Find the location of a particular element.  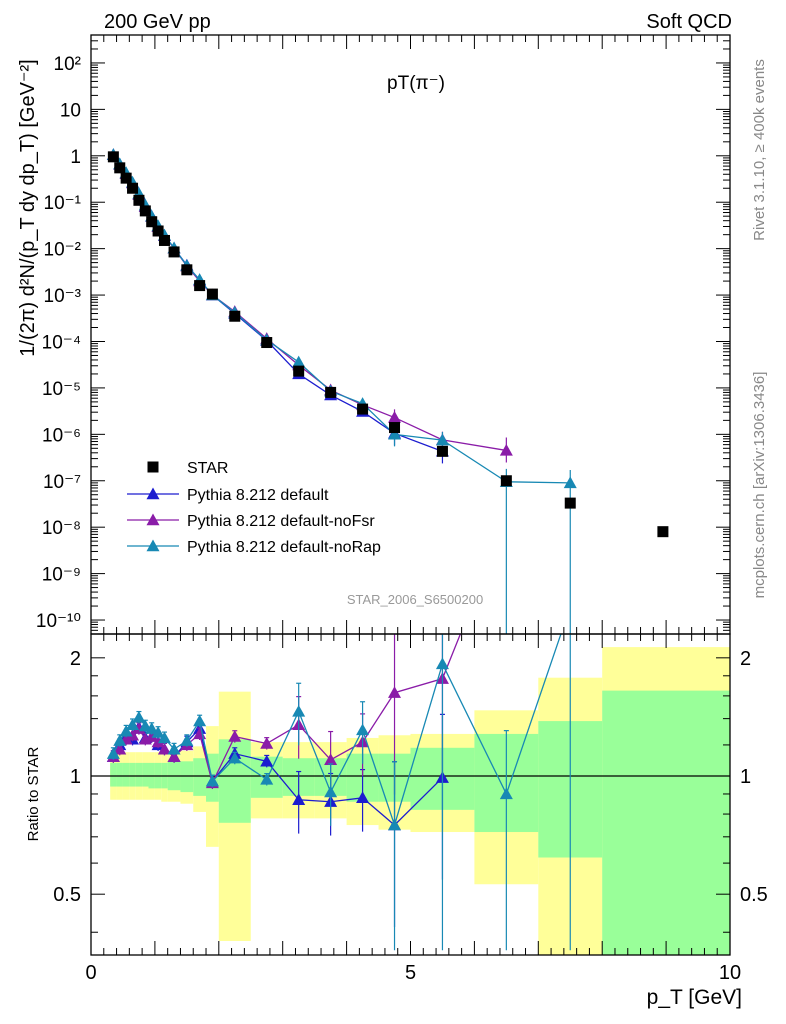

y-tick-label: 10⁻⁶ is located at coordinates (61, 435).